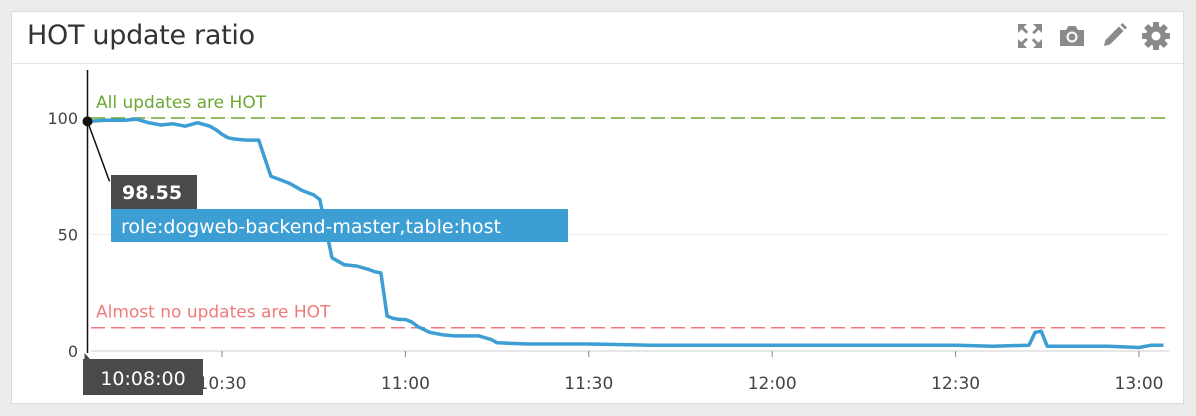 This screenshot has width=1196, height=416. Describe the element at coordinates (73, 351) in the screenshot. I see `y-tick-label: 0` at that location.